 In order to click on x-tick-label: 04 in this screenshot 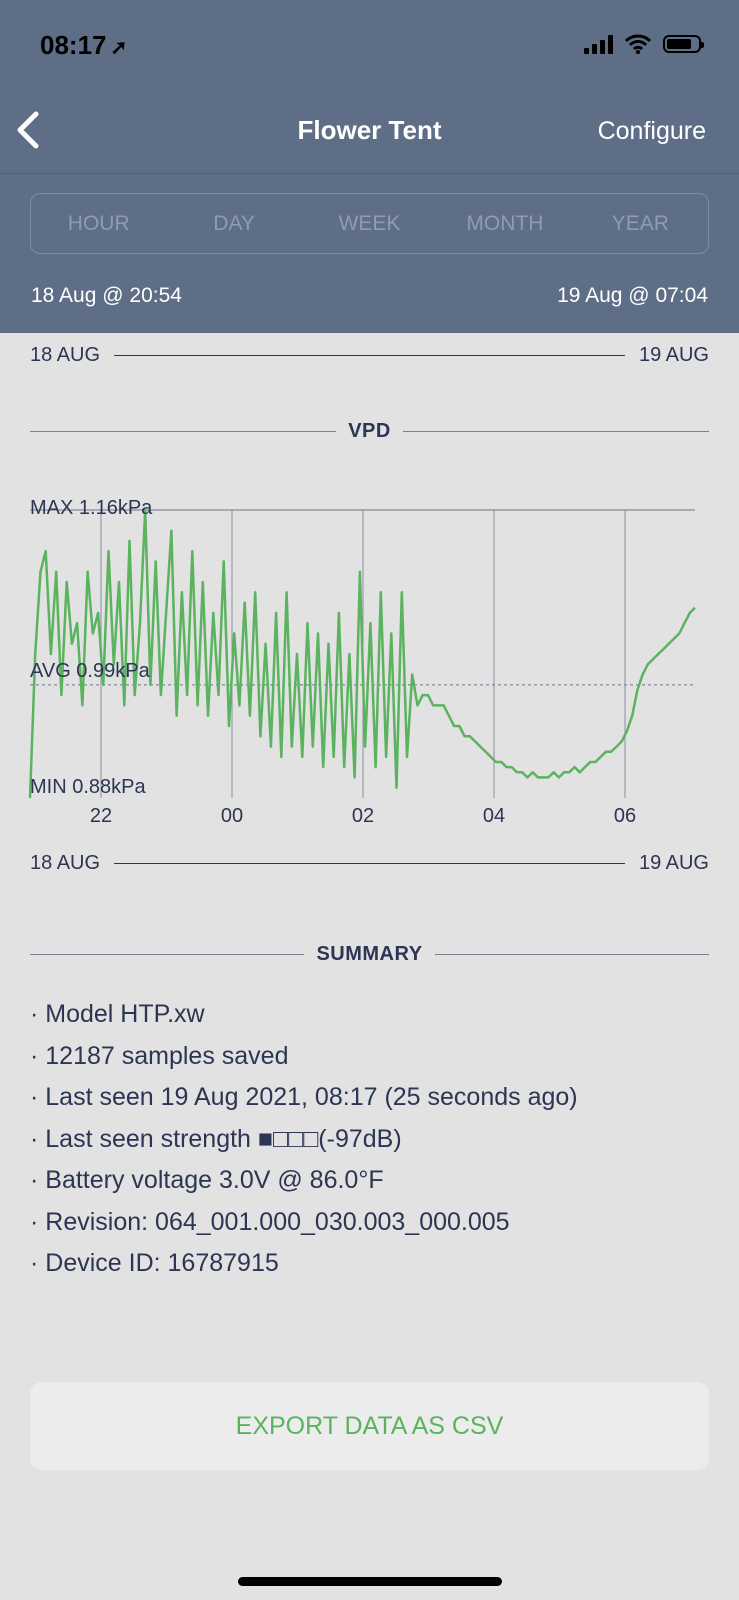, I will do `click(494, 816)`.